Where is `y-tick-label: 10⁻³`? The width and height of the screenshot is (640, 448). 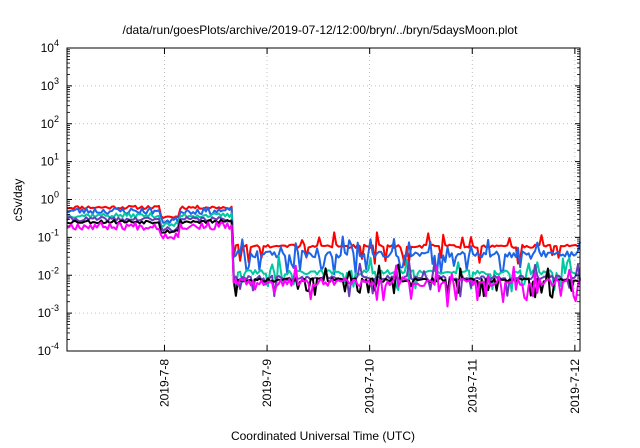 y-tick-label: 10⁻³ is located at coordinates (48, 311).